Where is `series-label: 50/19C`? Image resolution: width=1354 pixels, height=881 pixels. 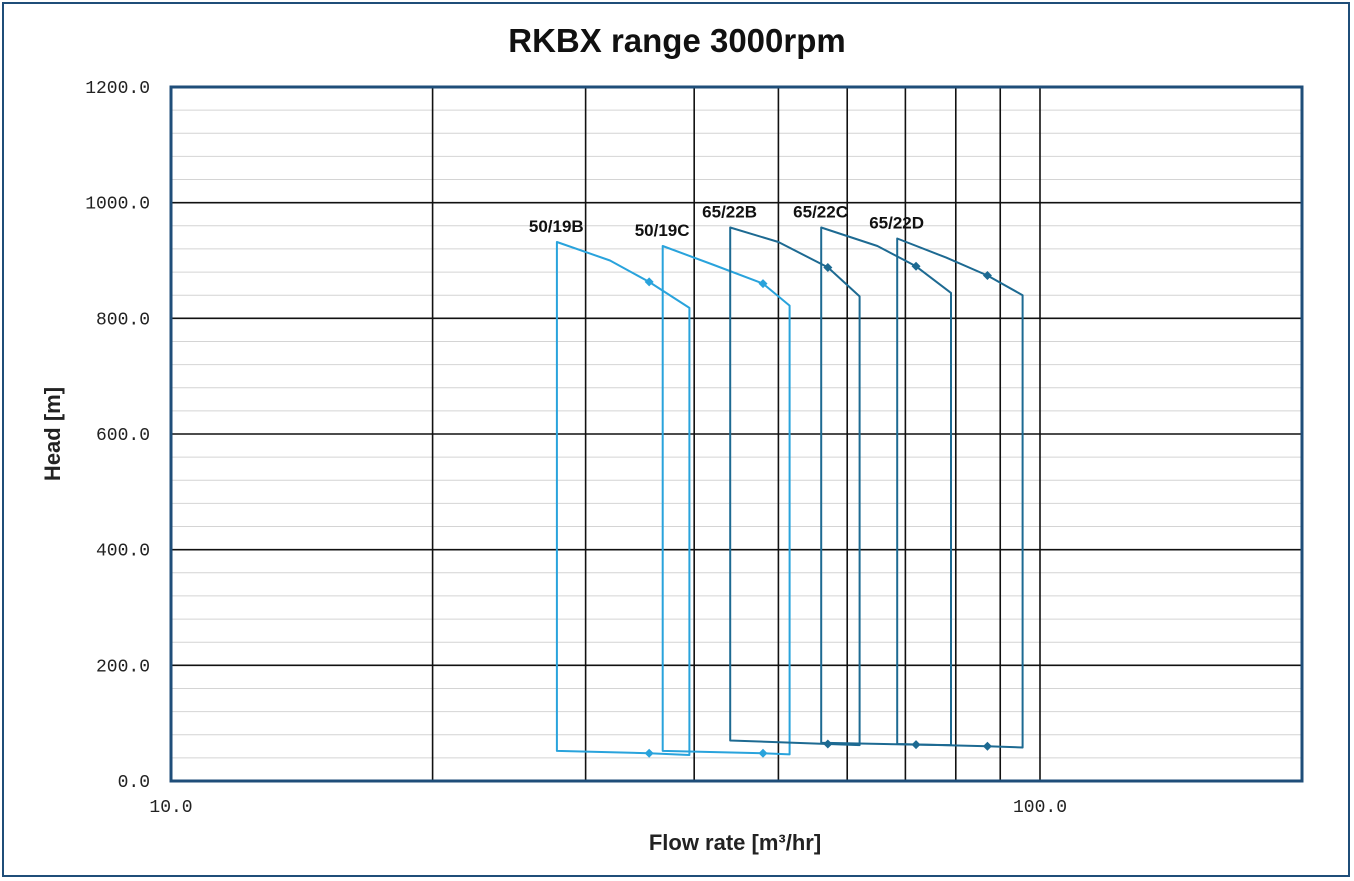 series-label: 50/19C is located at coordinates (662, 230).